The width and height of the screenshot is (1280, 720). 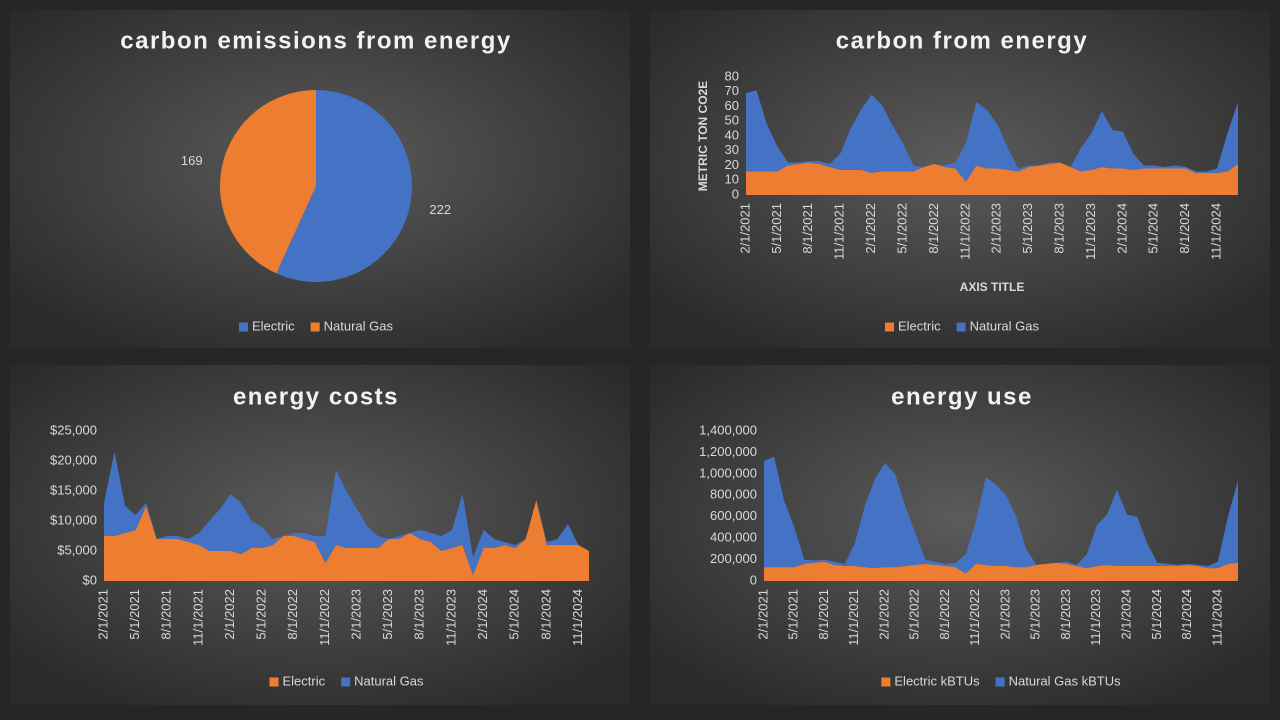 What do you see at coordinates (77, 549) in the screenshot?
I see `y-tick-label: $5,000` at bounding box center [77, 549].